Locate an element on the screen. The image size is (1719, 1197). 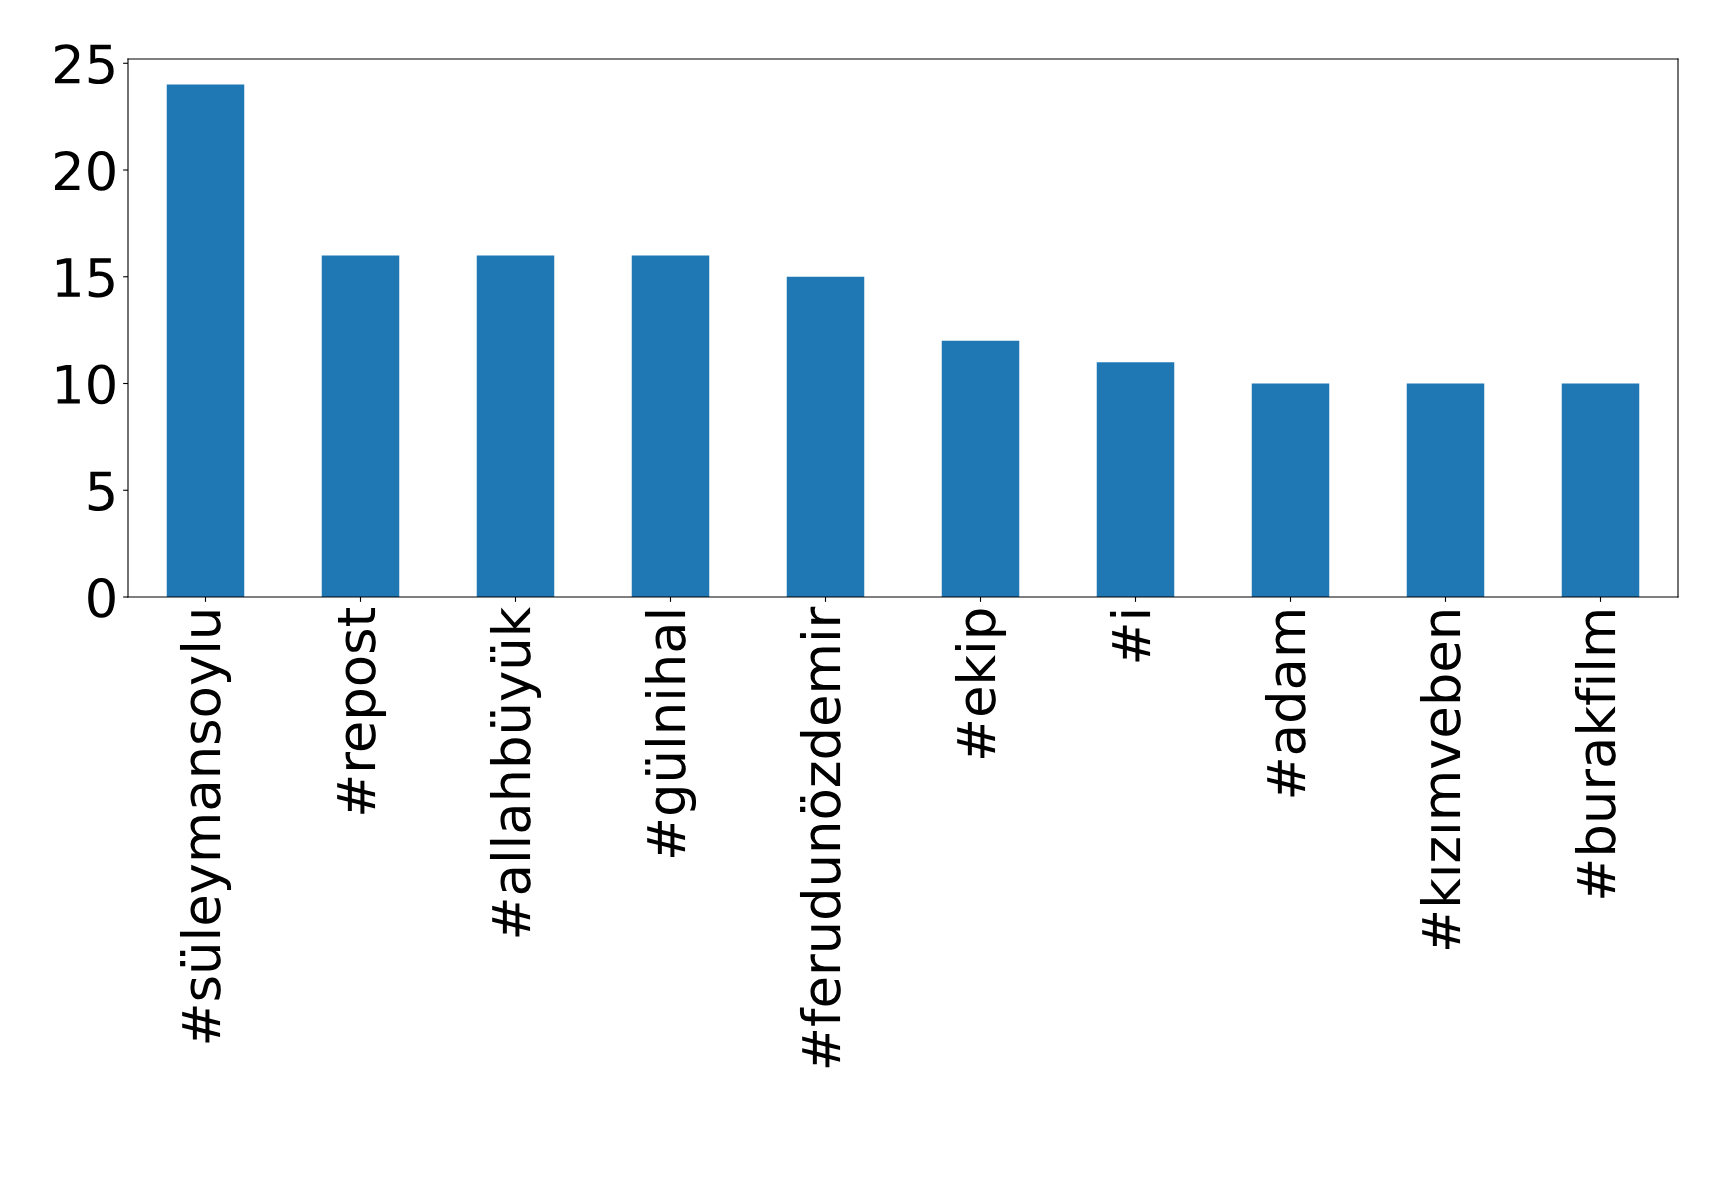
y-tick-label: 20 is located at coordinates (84, 170).